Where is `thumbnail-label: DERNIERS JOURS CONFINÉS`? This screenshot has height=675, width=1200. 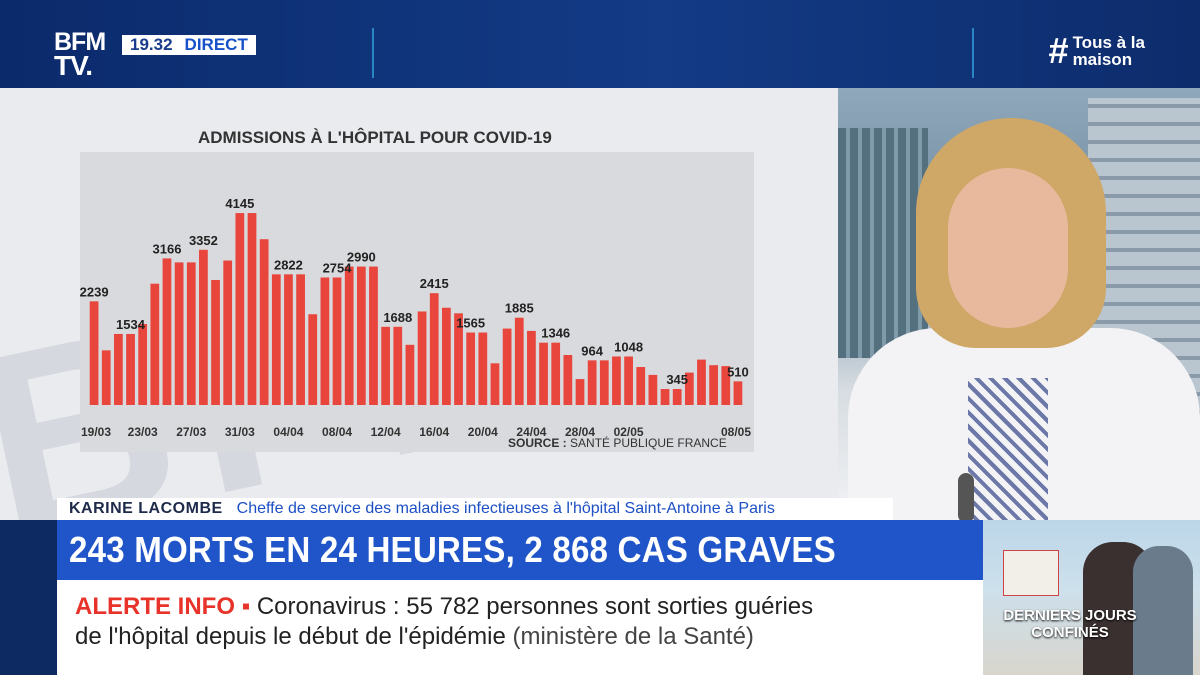 thumbnail-label: DERNIERS JOURS CONFINÉS is located at coordinates (1070, 624).